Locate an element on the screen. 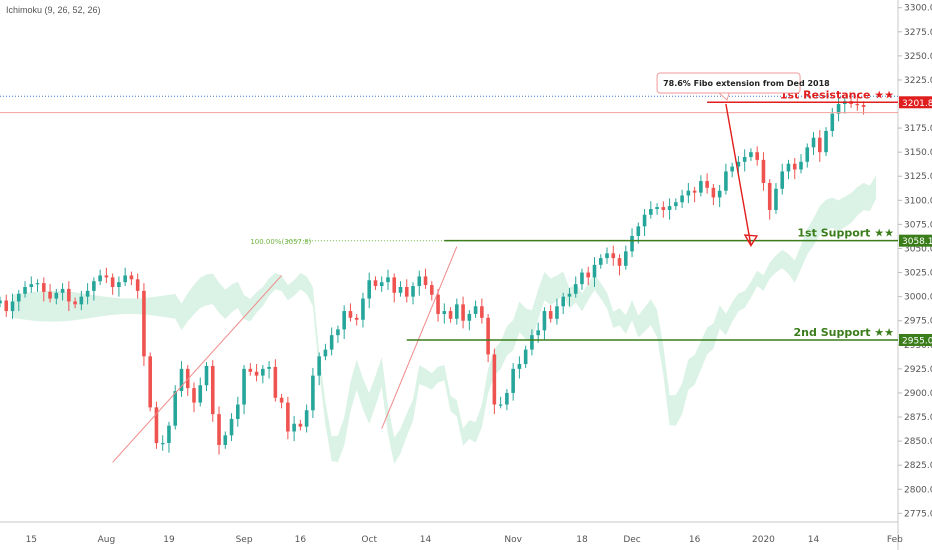 The width and height of the screenshot is (932, 550). time-tick-label: 2020 is located at coordinates (763, 540).